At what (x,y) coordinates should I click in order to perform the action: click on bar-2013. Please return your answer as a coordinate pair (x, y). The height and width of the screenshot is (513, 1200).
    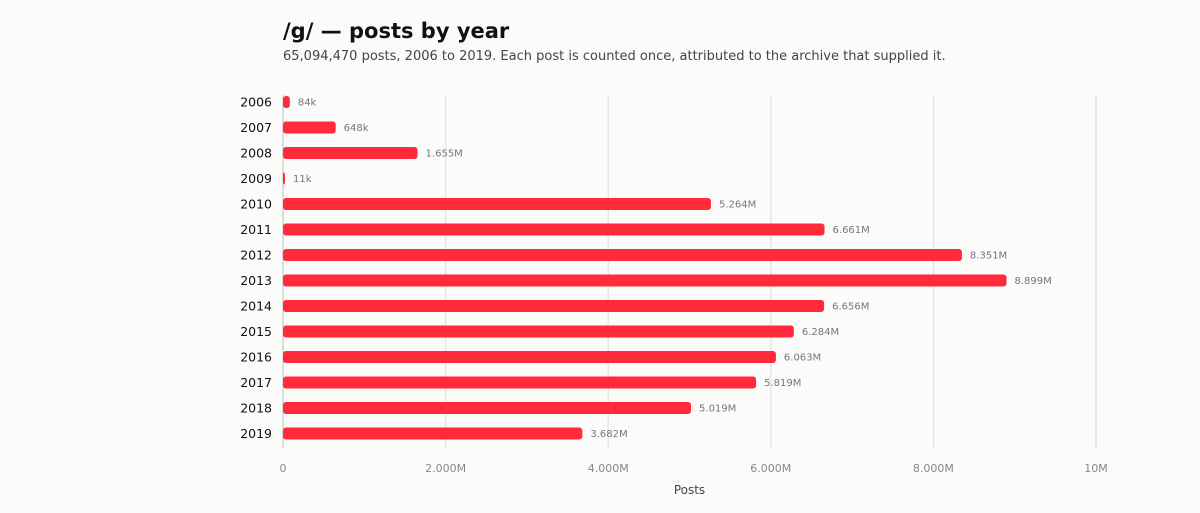
    Looking at the image, I should click on (645, 280).